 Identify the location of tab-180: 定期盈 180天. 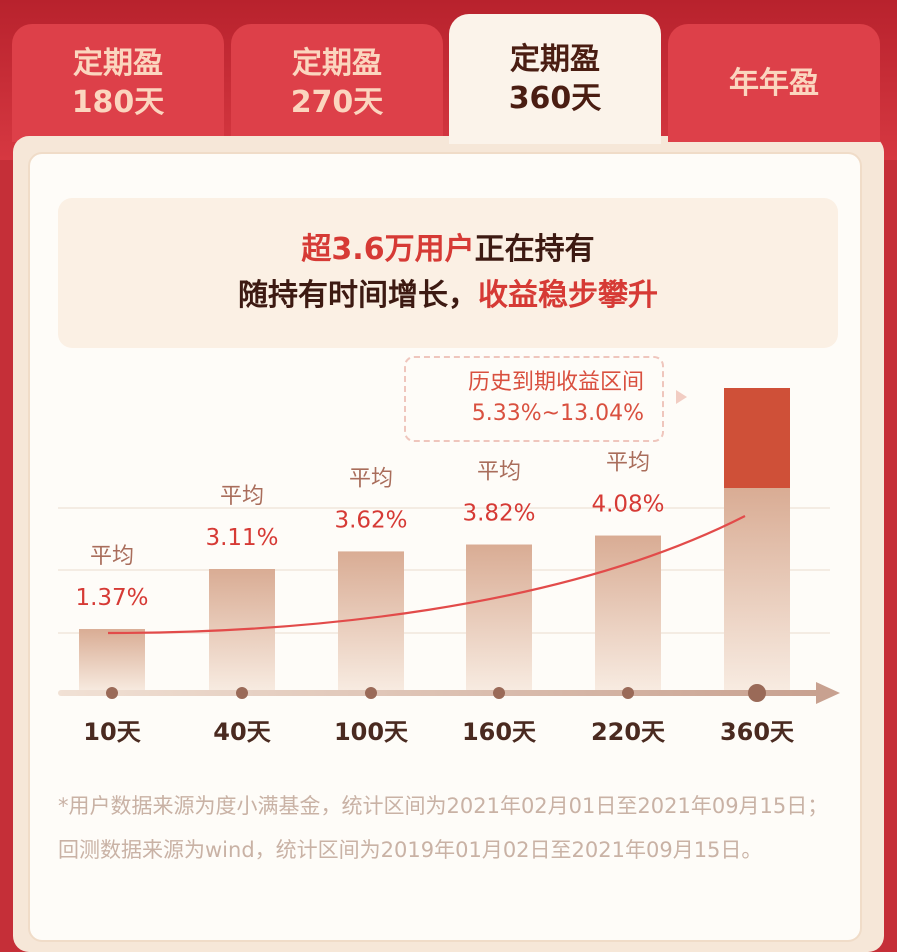
(118, 83).